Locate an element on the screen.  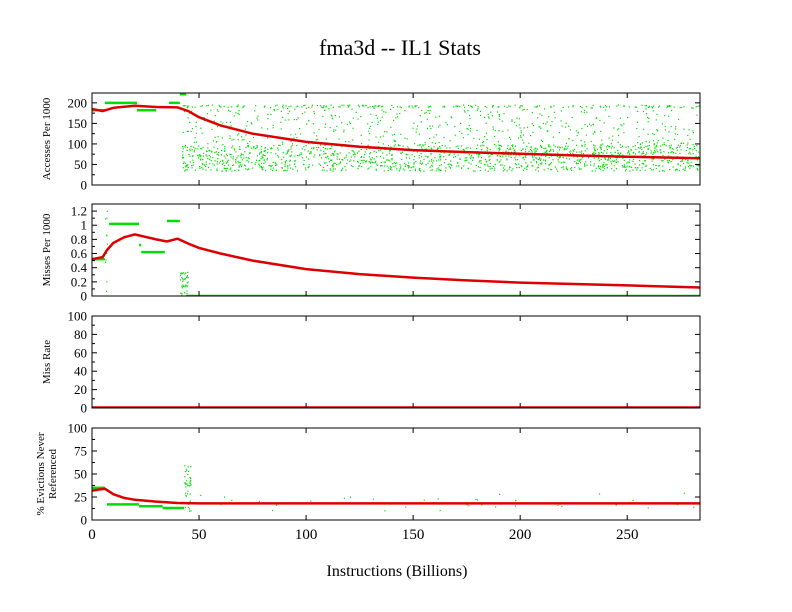
y-tick-label: 100 is located at coordinates (78, 316).